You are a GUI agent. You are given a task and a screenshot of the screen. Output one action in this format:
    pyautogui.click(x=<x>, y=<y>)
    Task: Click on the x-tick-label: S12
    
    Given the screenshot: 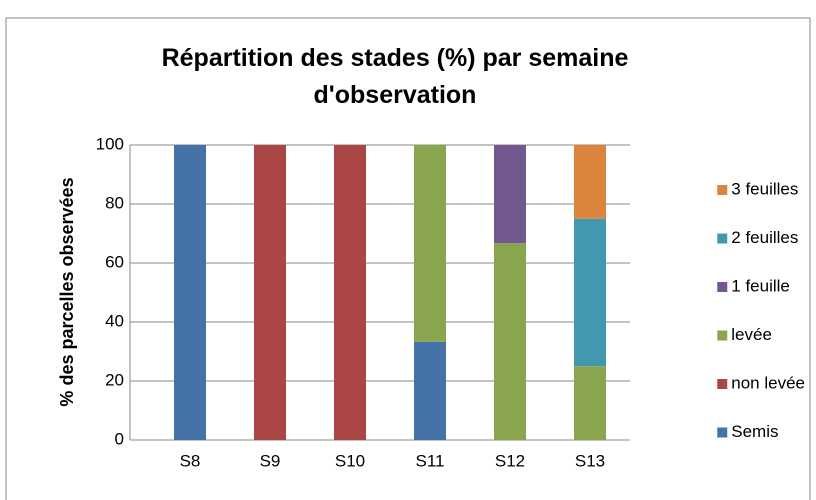 What is the action you would take?
    pyautogui.click(x=510, y=460)
    